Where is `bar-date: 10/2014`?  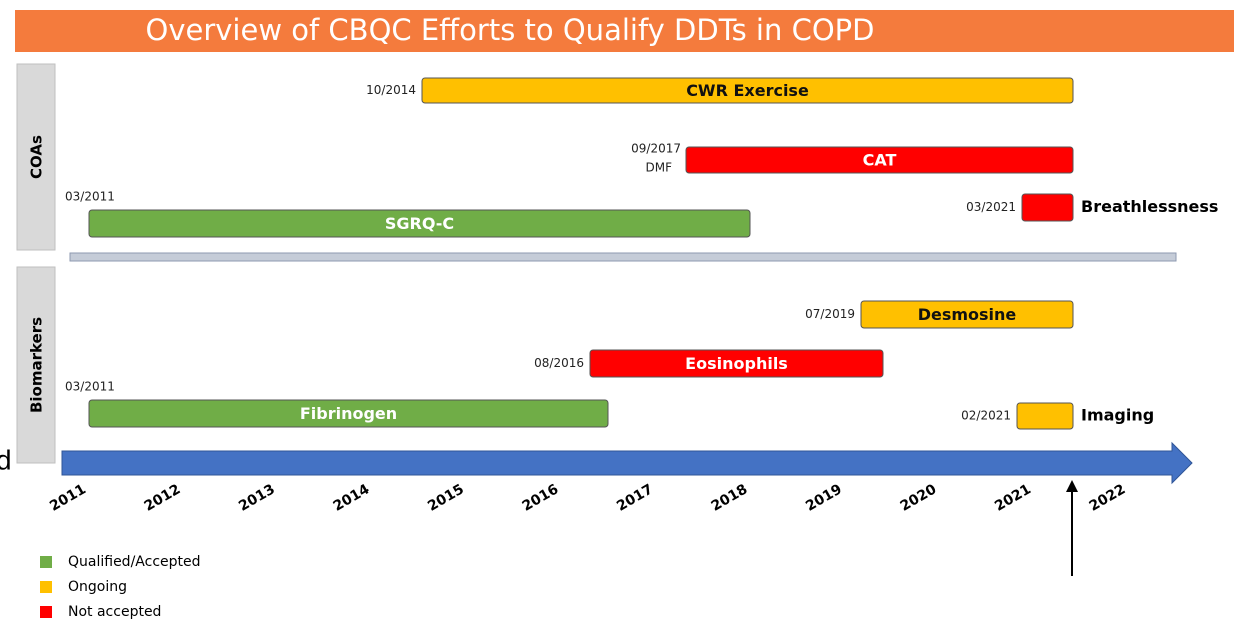 bar-date: 10/2014 is located at coordinates (391, 90).